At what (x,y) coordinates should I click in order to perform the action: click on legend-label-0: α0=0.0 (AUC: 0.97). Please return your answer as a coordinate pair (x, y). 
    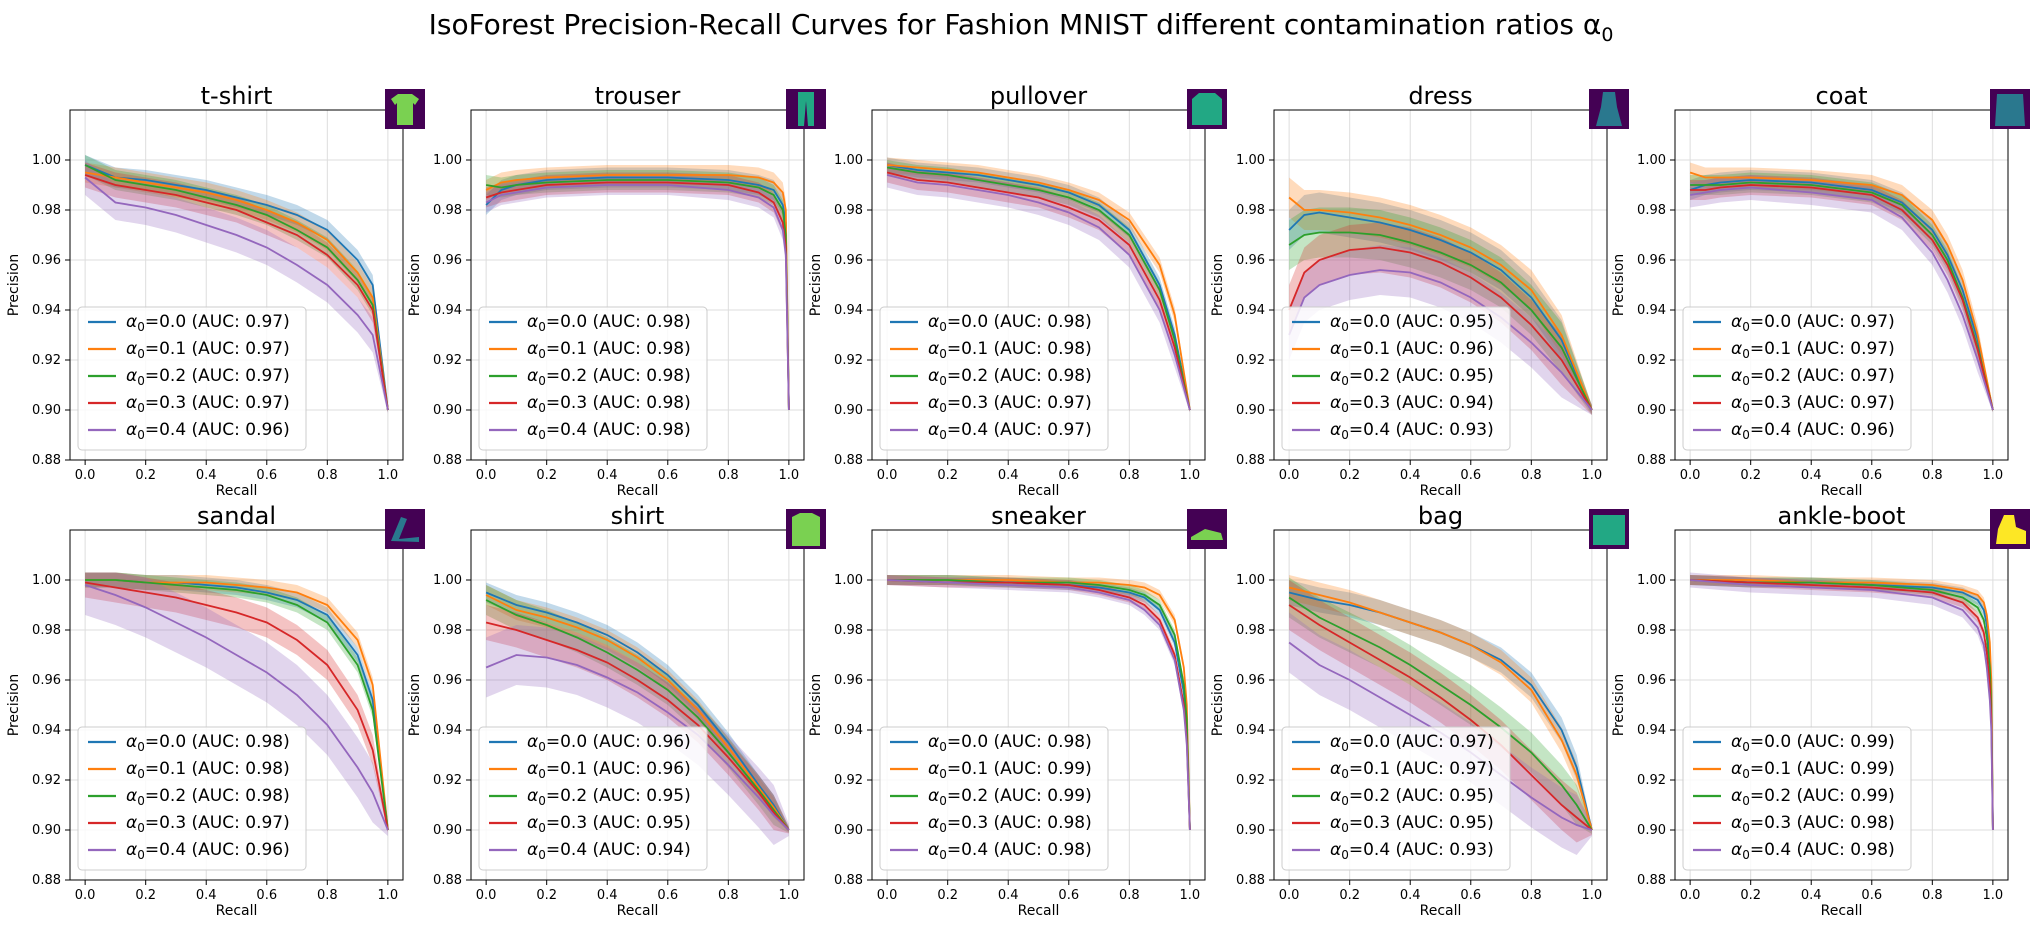
    Looking at the image, I should click on (1813, 323).